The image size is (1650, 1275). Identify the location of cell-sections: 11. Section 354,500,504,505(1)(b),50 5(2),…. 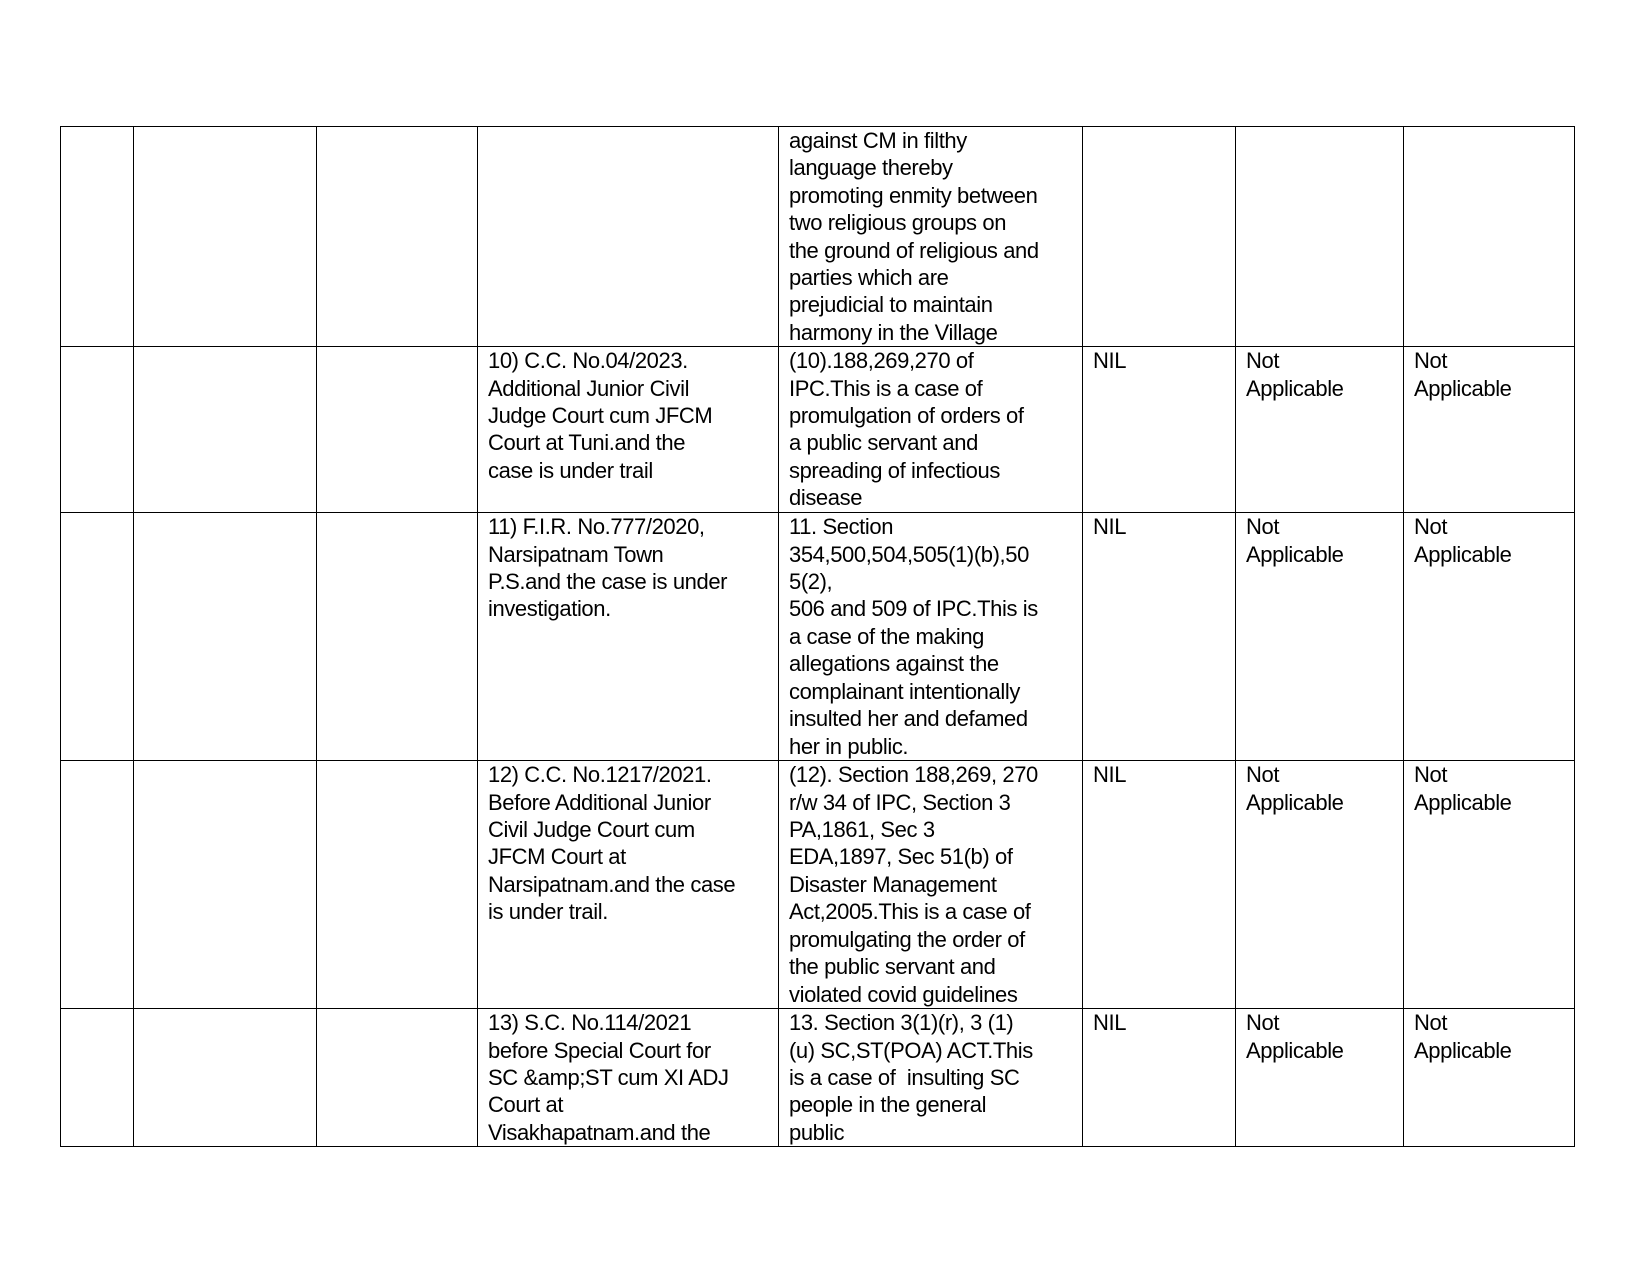
(930, 637).